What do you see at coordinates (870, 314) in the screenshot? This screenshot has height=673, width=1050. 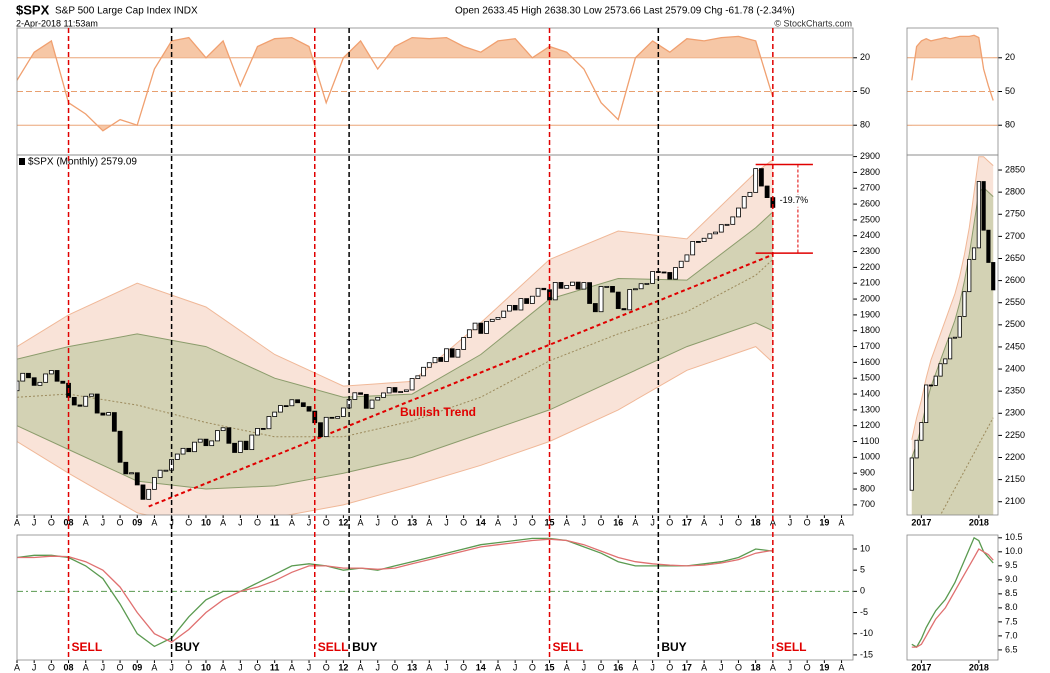 I see `y-tick-label: 1900` at bounding box center [870, 314].